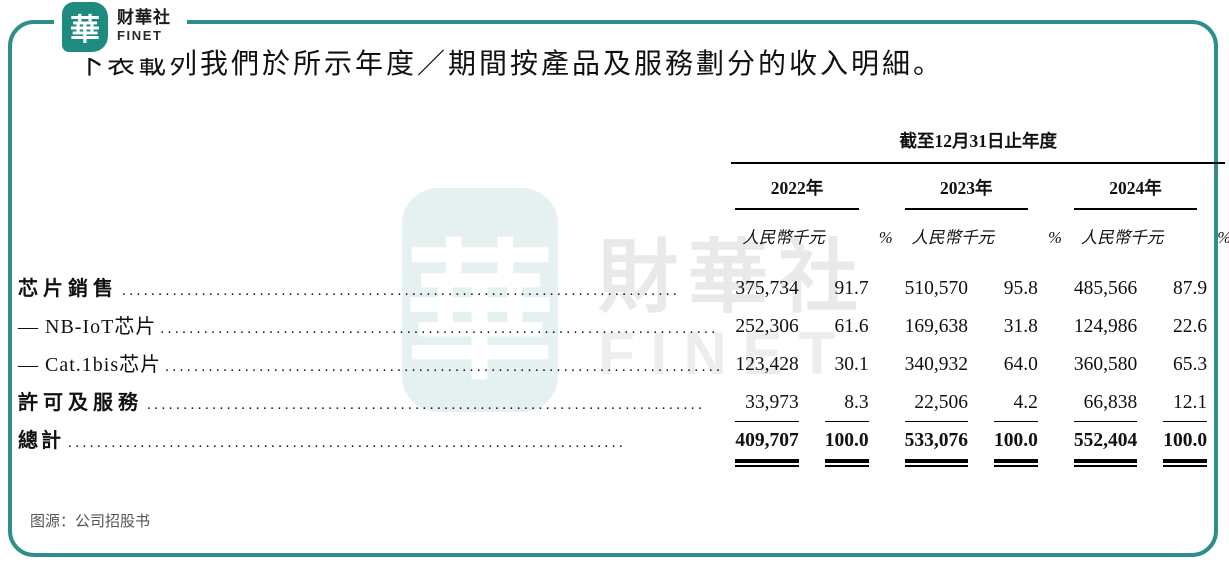 The image size is (1229, 579). Describe the element at coordinates (90, 365) in the screenshot. I see `row-label: — Cat.1bis芯片` at that location.